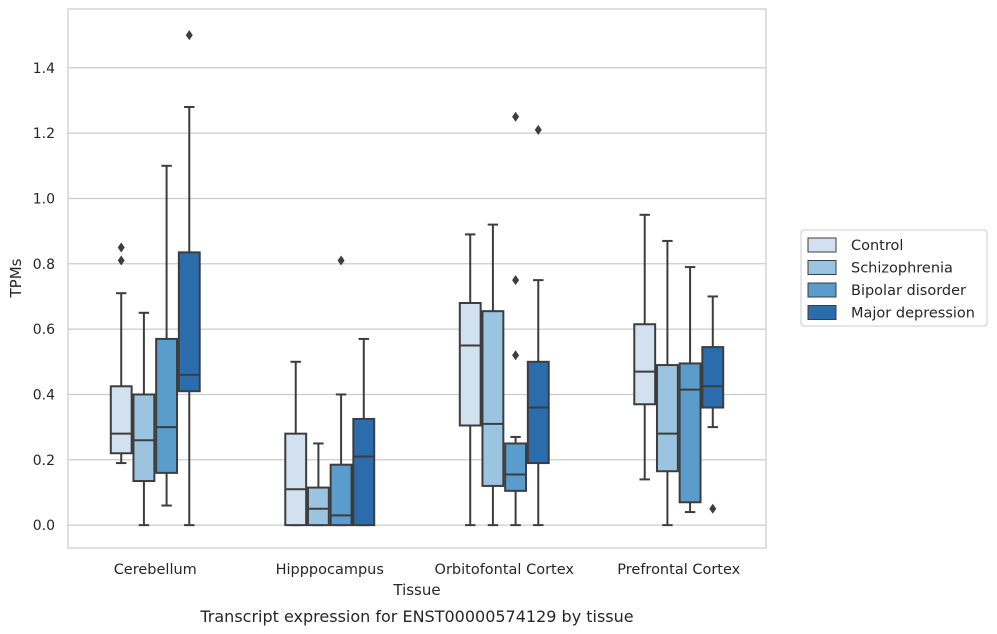 The image size is (997, 634). Describe the element at coordinates (44, 330) in the screenshot. I see `y-tick-label: 0.6` at that location.